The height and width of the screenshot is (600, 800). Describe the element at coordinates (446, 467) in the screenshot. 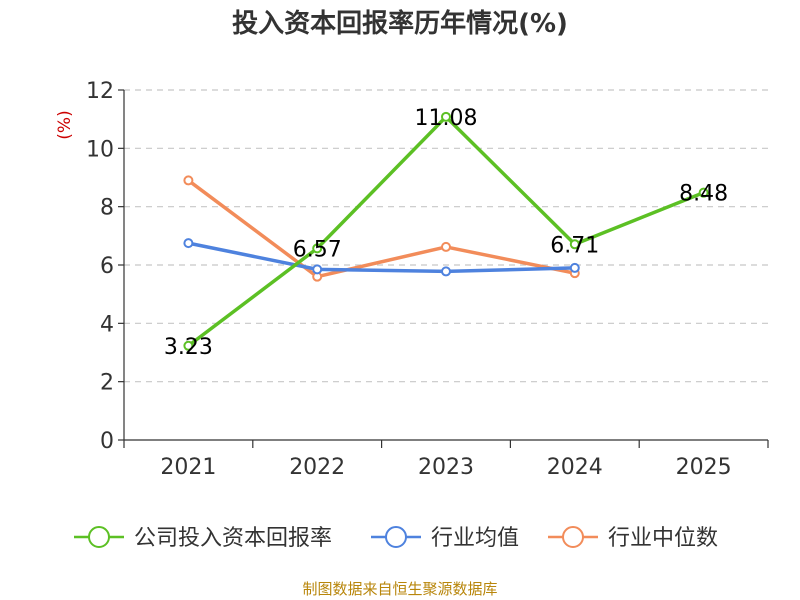

I see `x-tick-label: 2023` at that location.